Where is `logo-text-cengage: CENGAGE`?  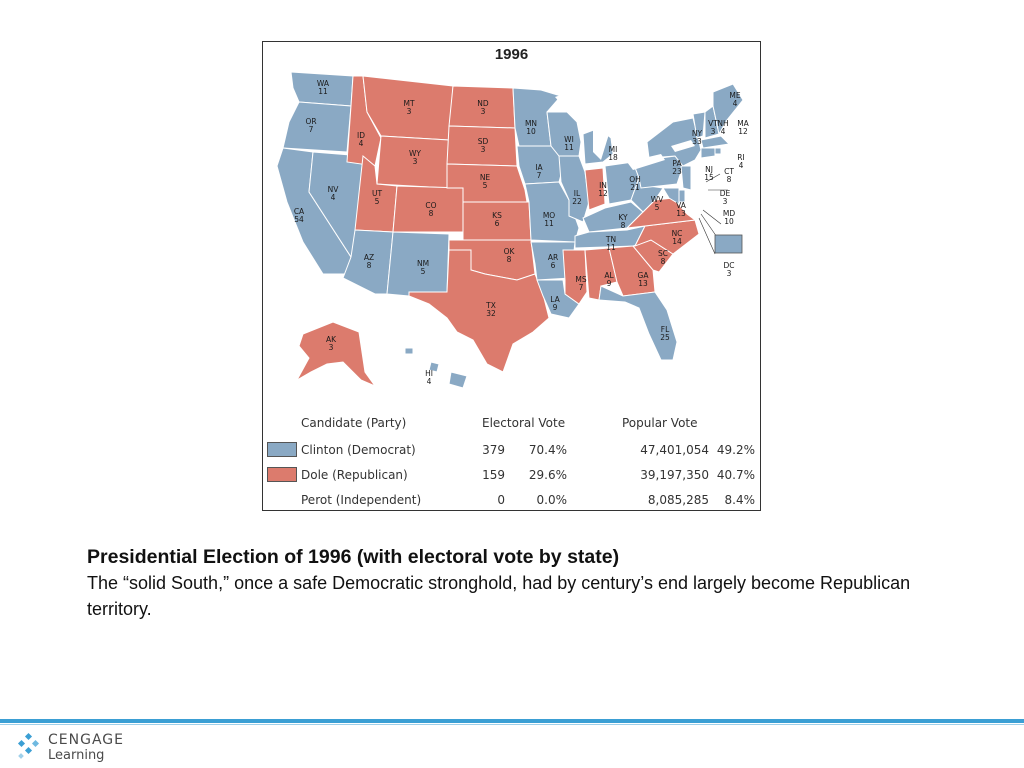 logo-text-cengage: CENGAGE is located at coordinates (86, 740).